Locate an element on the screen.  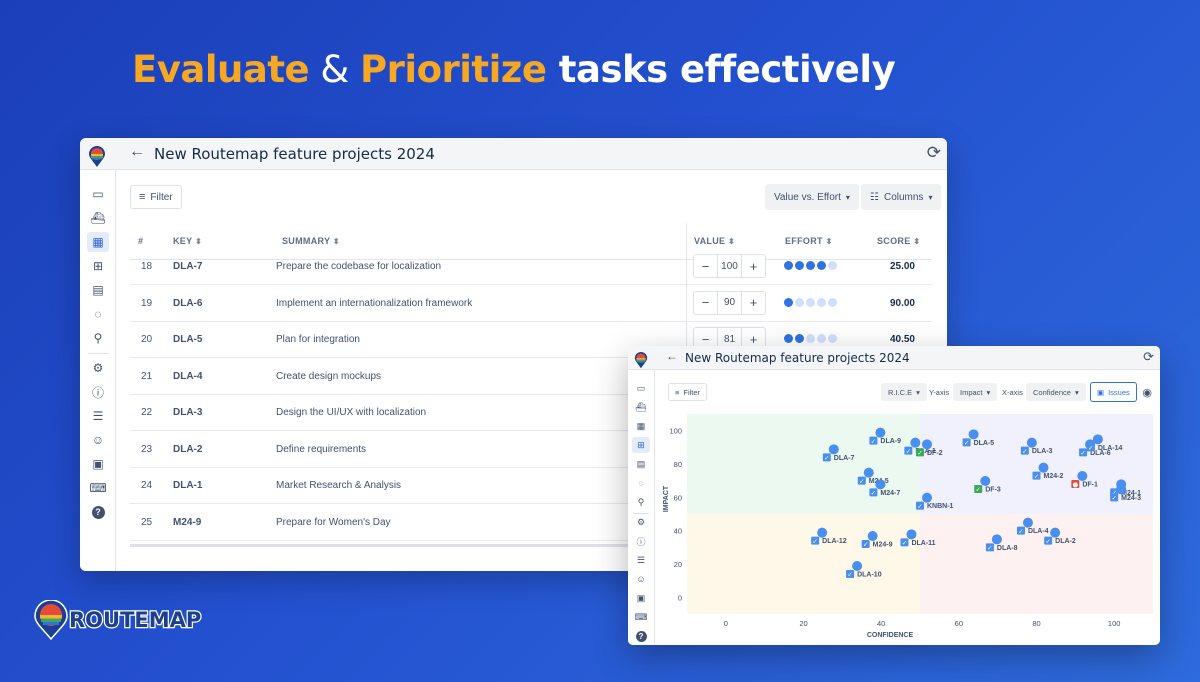
model-select: R.I.C.E ▾ is located at coordinates (904, 392).